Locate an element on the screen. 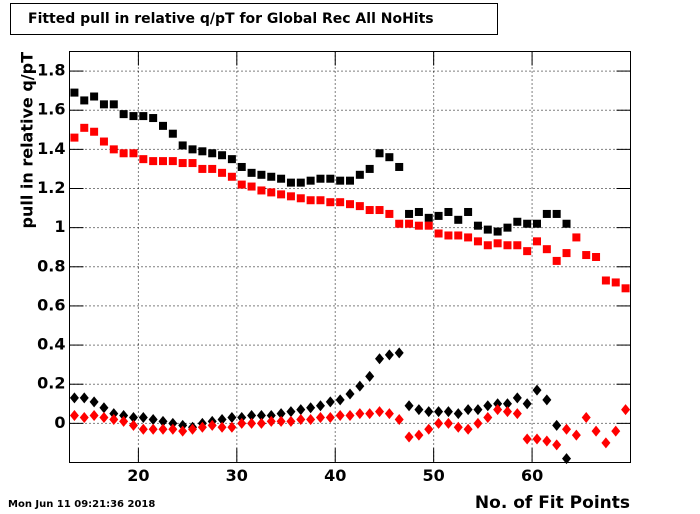  y-tick-label: 1.8 is located at coordinates (51, 70).